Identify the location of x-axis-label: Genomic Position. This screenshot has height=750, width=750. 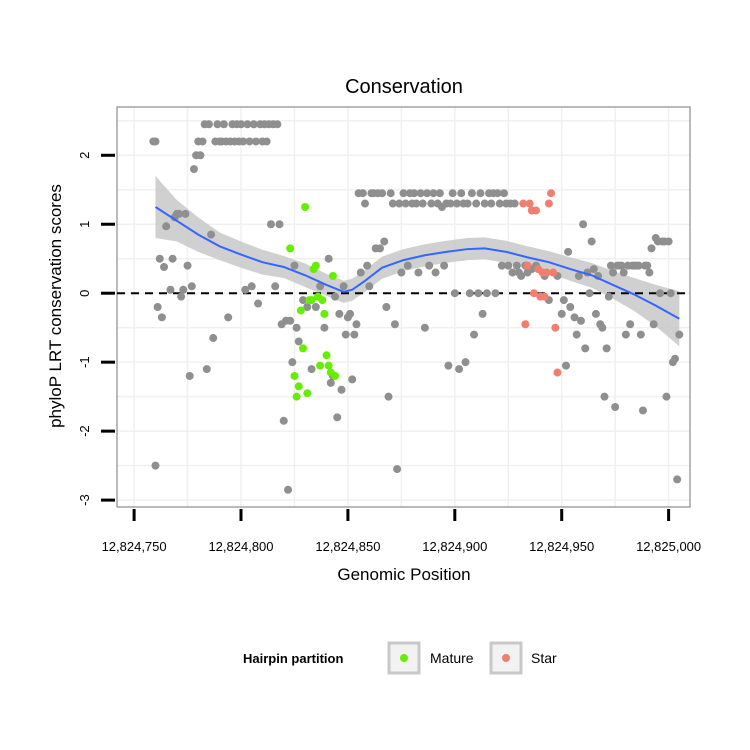
(403, 574).